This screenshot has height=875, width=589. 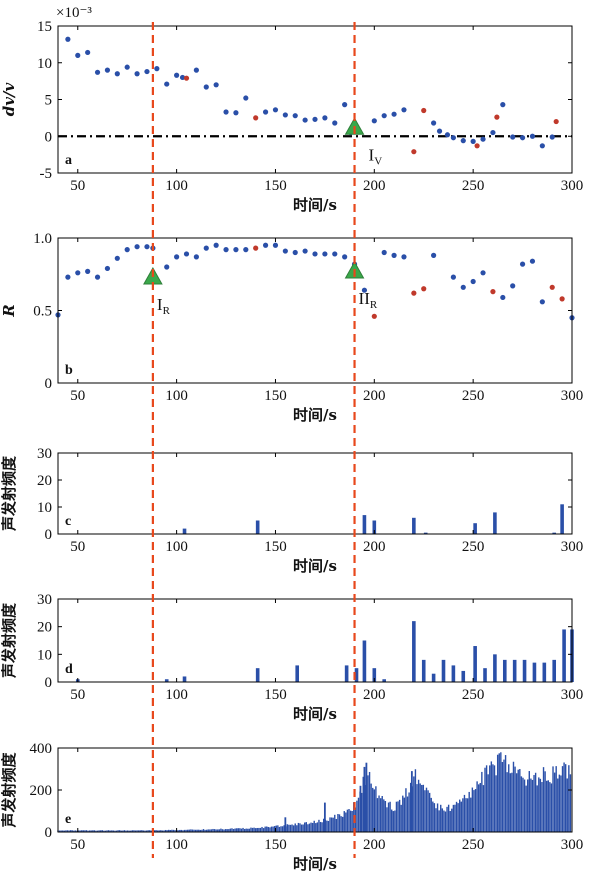 I want to click on x-tick-label: 200, so click(x=374, y=695).